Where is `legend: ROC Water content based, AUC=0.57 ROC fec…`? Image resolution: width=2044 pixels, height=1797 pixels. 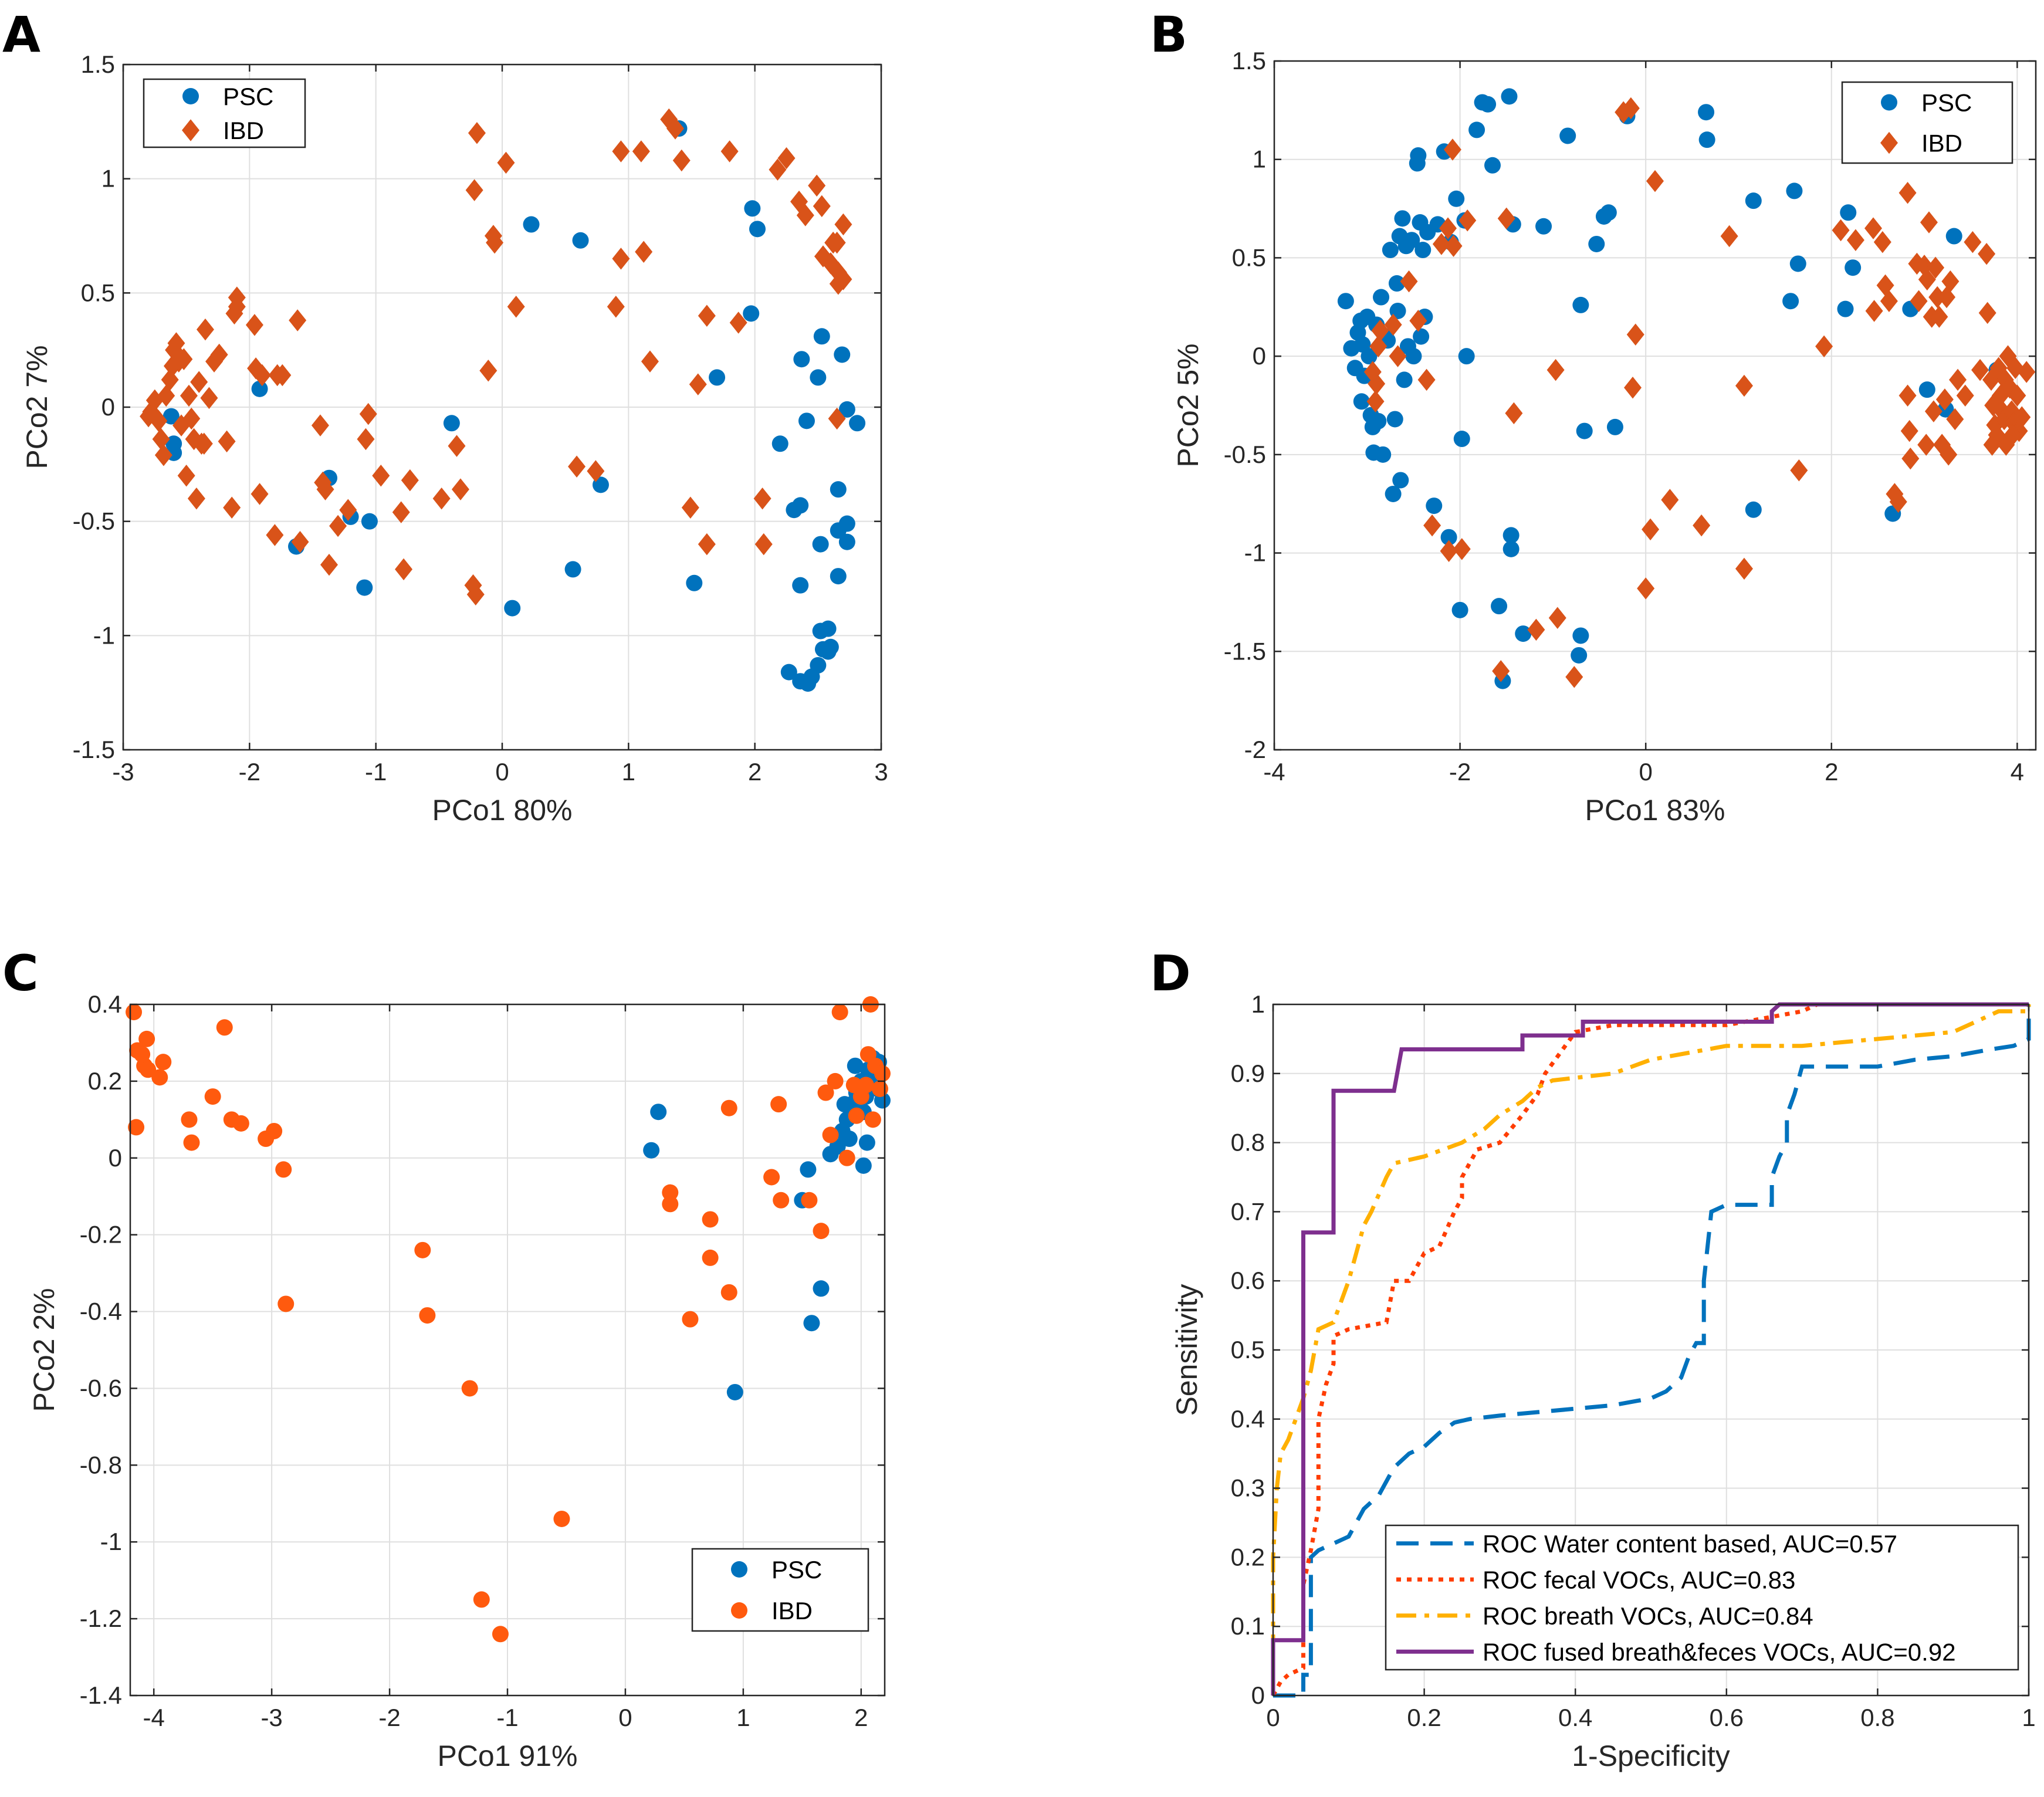
legend: ROC Water content based, AUC=0.57 ROC fec… is located at coordinates (1702, 1598).